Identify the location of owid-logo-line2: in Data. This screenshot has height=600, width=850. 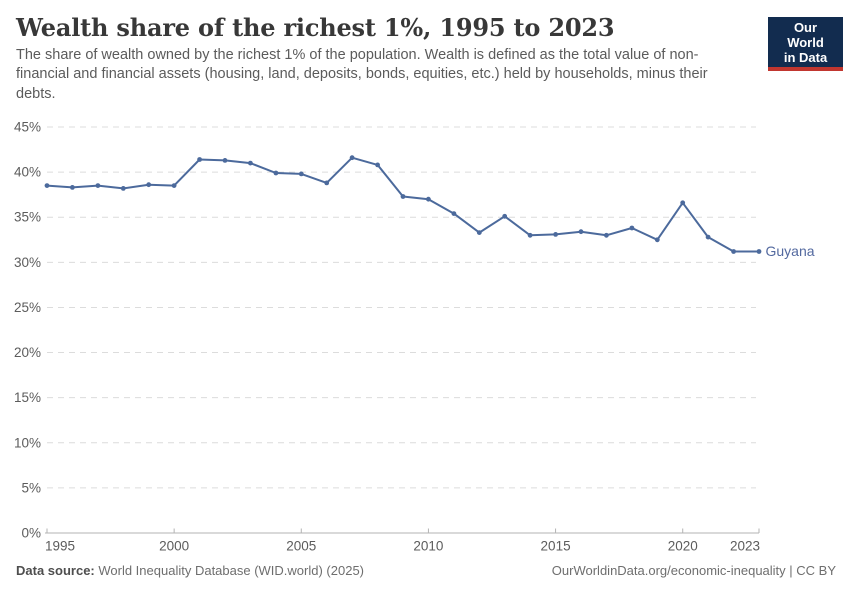
(805, 58).